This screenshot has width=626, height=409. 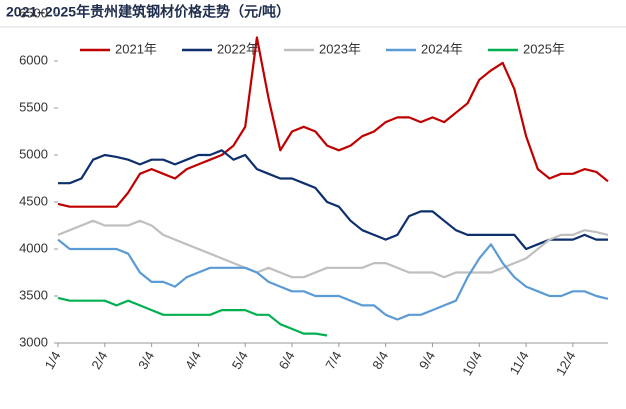 What do you see at coordinates (33, 200) in the screenshot?
I see `y-tick-label: 4500` at bounding box center [33, 200].